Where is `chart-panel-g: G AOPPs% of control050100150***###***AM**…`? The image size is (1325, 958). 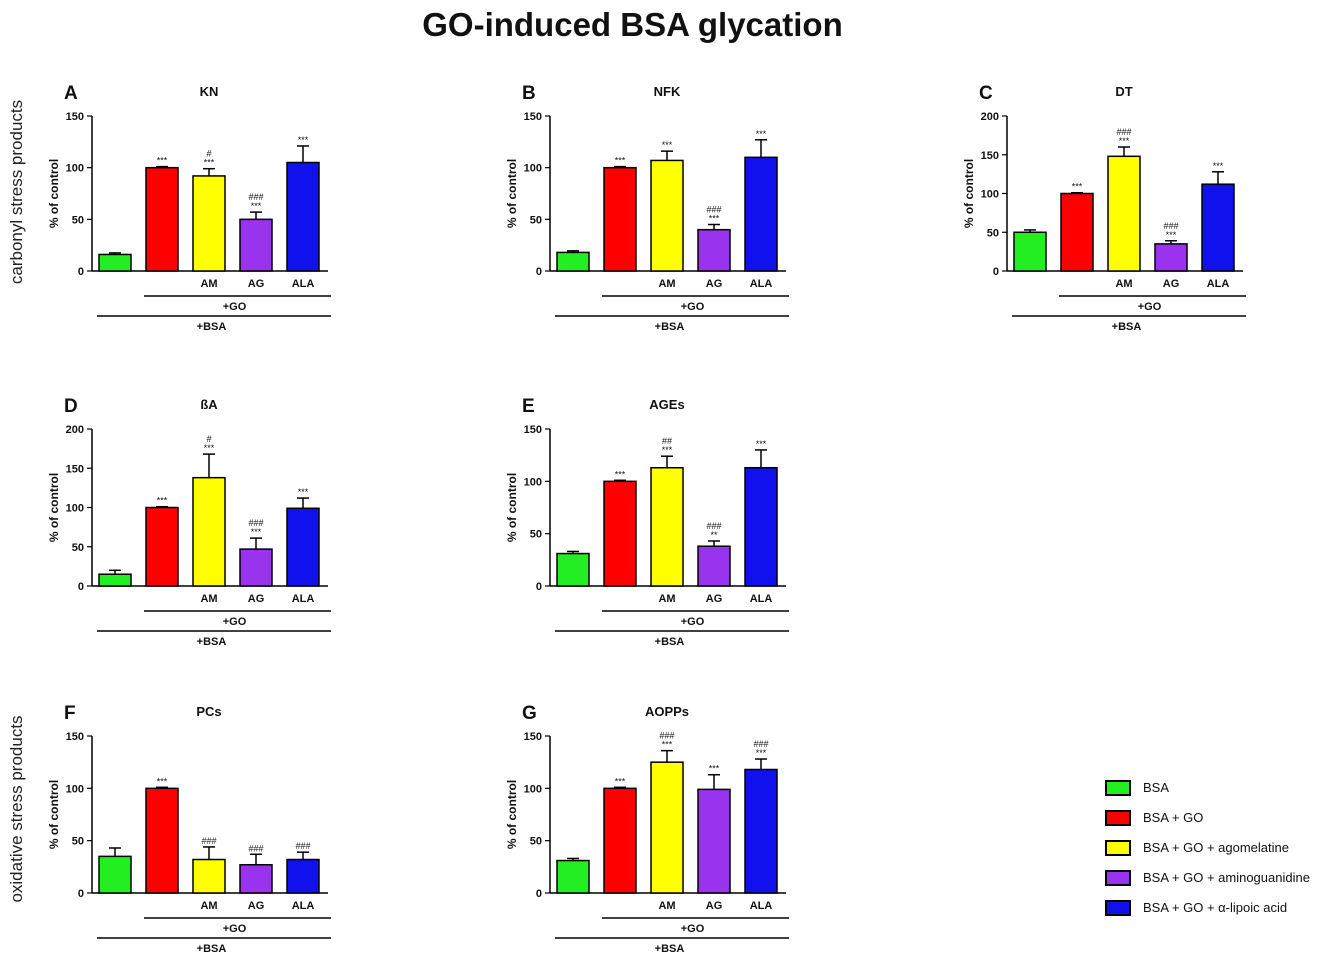 chart-panel-g: G AOPPs% of control050100150***###***AM**… is located at coordinates (647, 829).